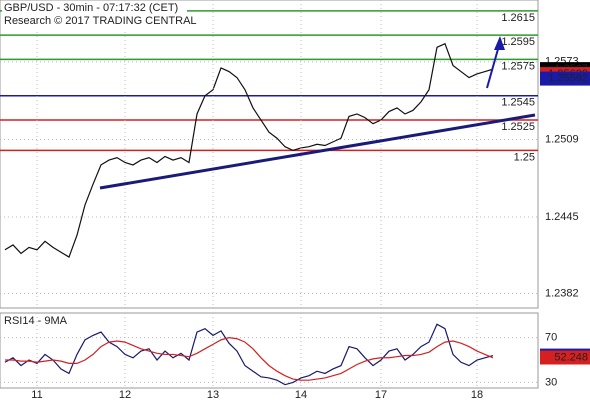 Image resolution: width=590 pixels, height=400 pixels. Describe the element at coordinates (518, 127) in the screenshot. I see `level-label: 1.2525` at that location.